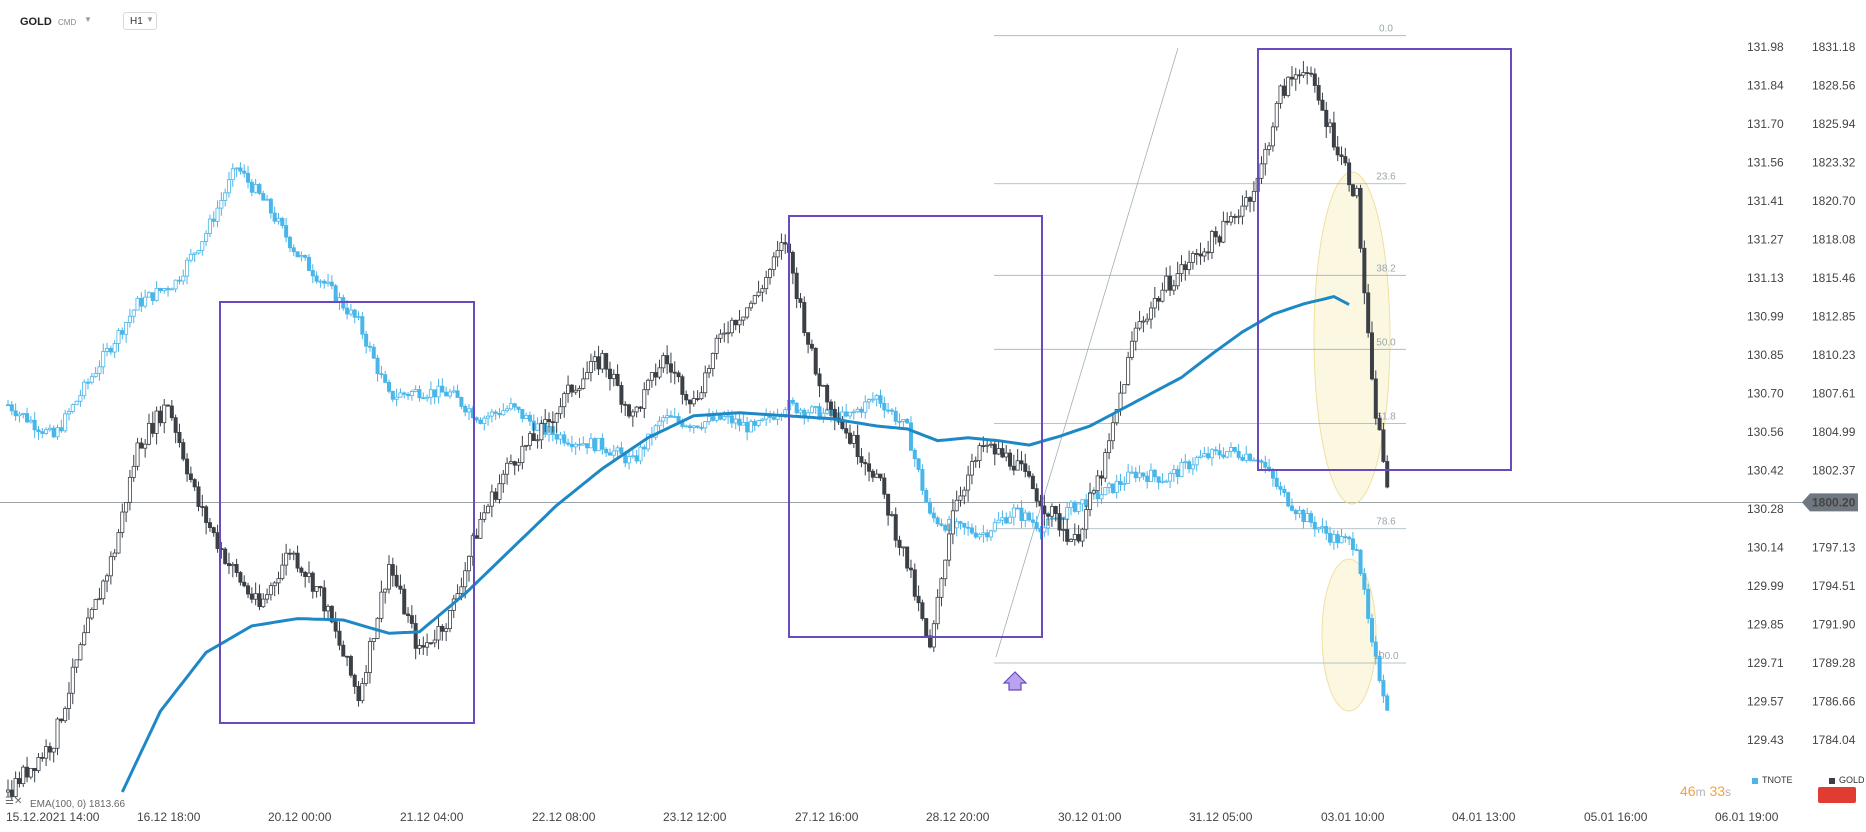  What do you see at coordinates (1700, 792) in the screenshot?
I see `countdown-minutes-unit: m` at bounding box center [1700, 792].